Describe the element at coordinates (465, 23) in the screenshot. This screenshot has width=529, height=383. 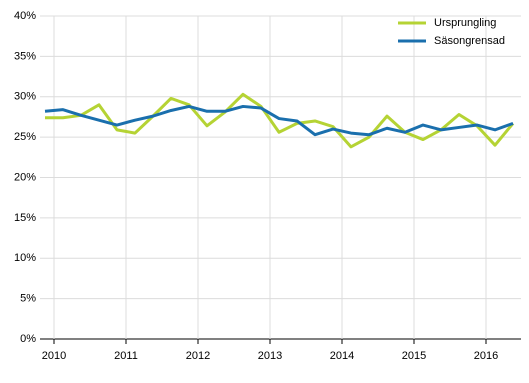
I see `legend-label: Ursprungling` at that location.